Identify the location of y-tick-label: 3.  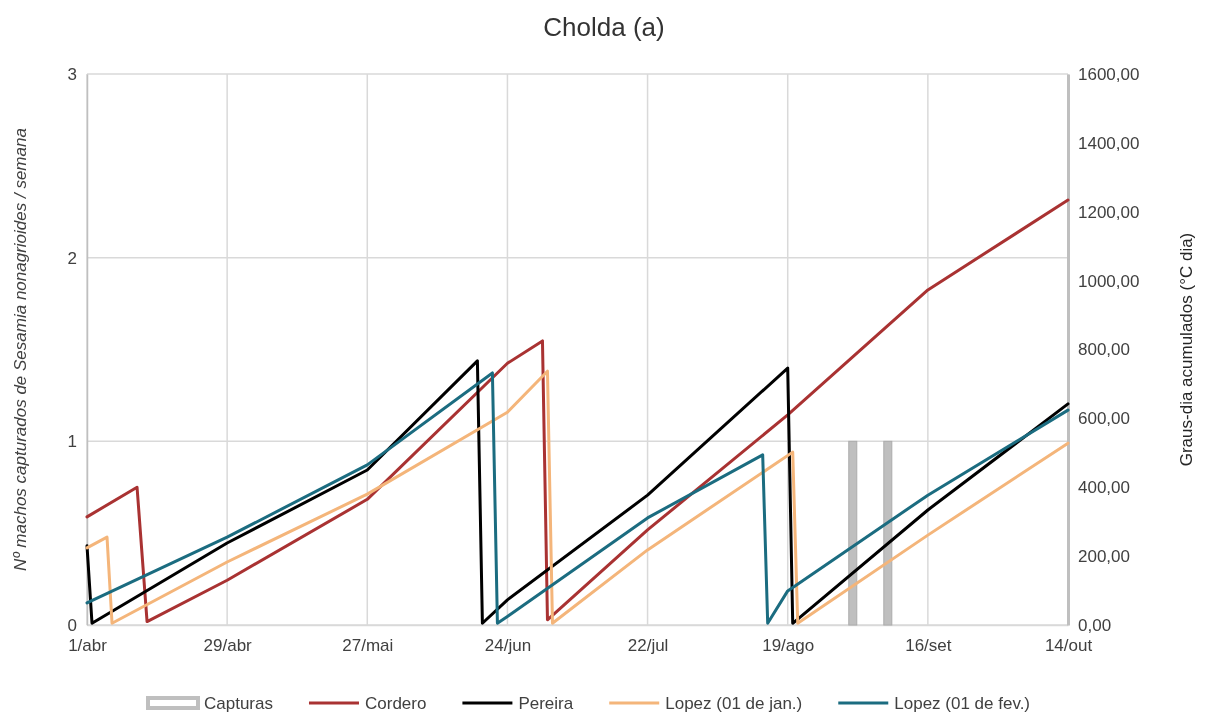
(72, 74).